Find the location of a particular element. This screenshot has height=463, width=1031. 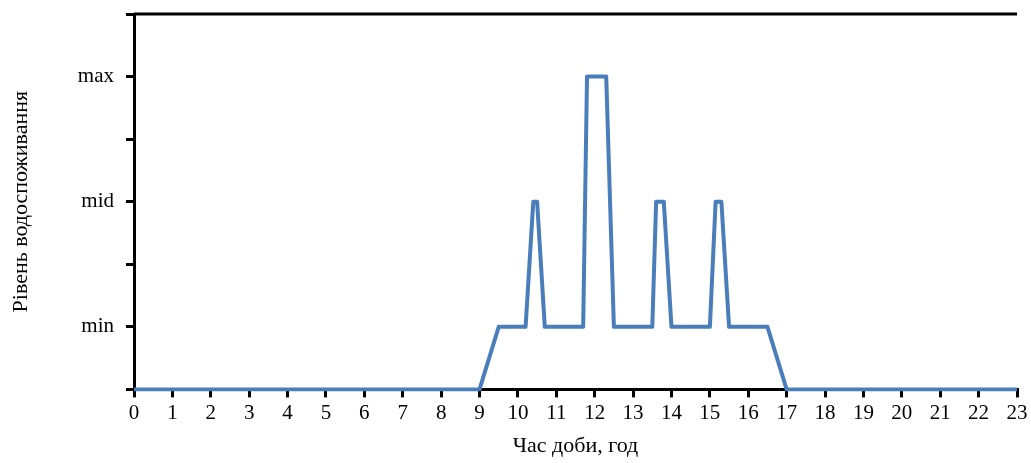

x-tick-label: 9 is located at coordinates (479, 411).